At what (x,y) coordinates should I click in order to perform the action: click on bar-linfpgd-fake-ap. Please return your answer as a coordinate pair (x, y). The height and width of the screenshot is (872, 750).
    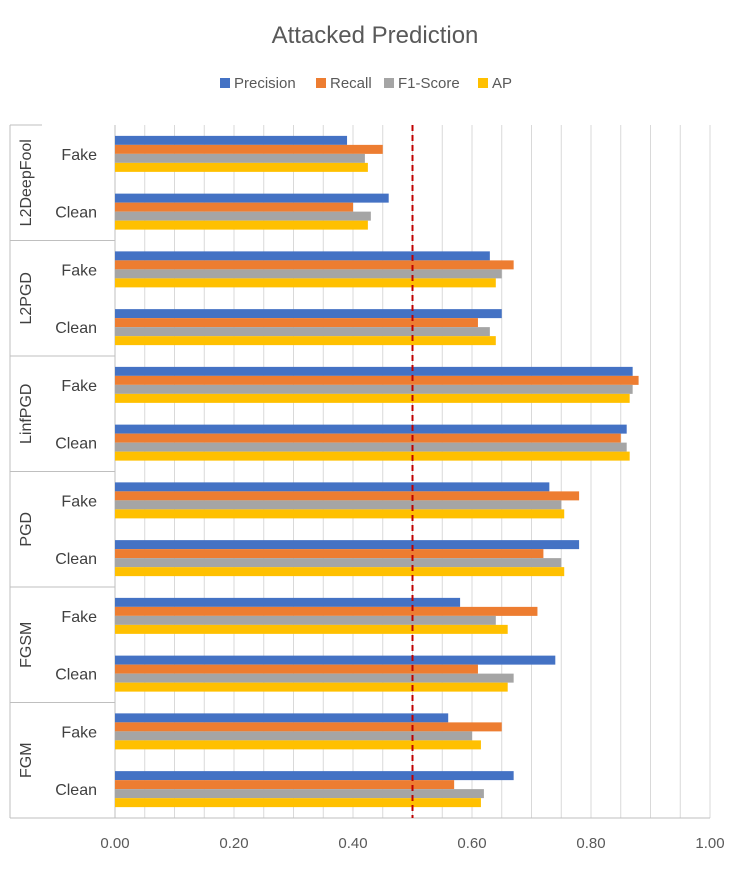
    Looking at the image, I should click on (372, 398).